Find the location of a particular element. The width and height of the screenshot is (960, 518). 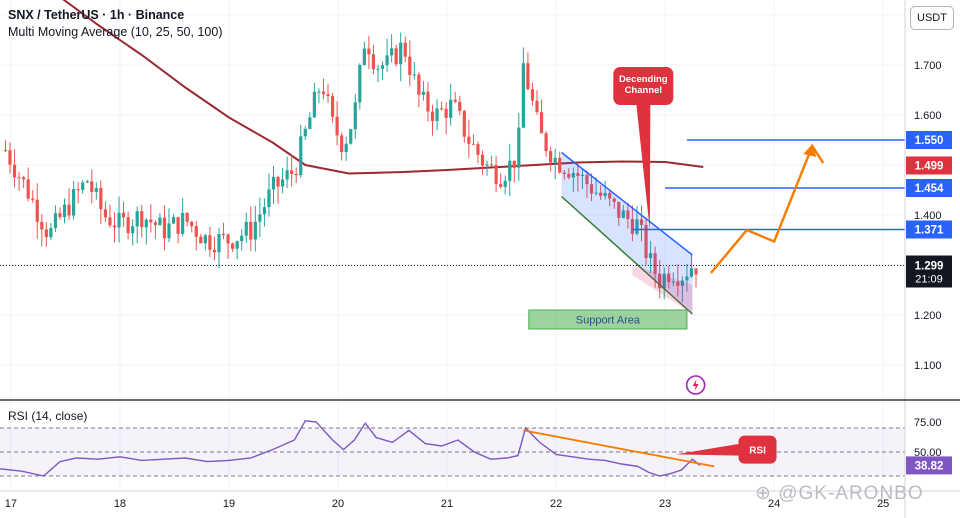

channel-callout-box is located at coordinates (643, 86).